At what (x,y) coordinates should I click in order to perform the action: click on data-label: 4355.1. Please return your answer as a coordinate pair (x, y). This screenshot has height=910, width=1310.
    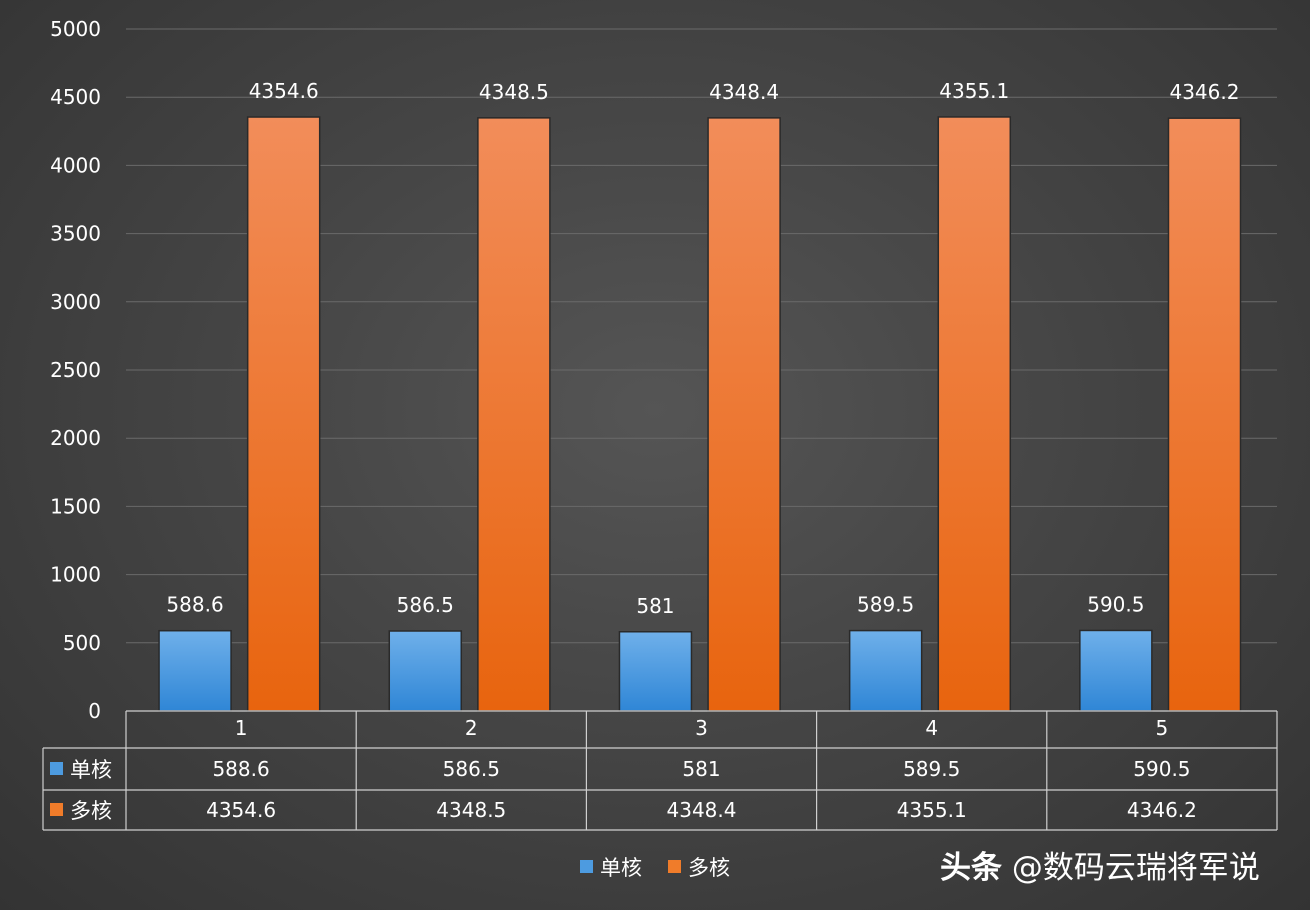
    Looking at the image, I should click on (974, 91).